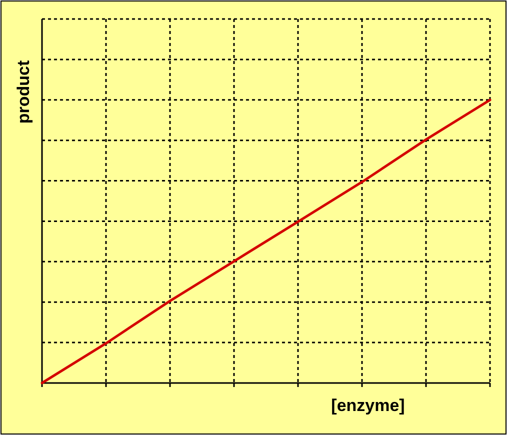 Image resolution: width=507 pixels, height=435 pixels. Describe the element at coordinates (23, 92) in the screenshot. I see `y-axis-title: product` at that location.